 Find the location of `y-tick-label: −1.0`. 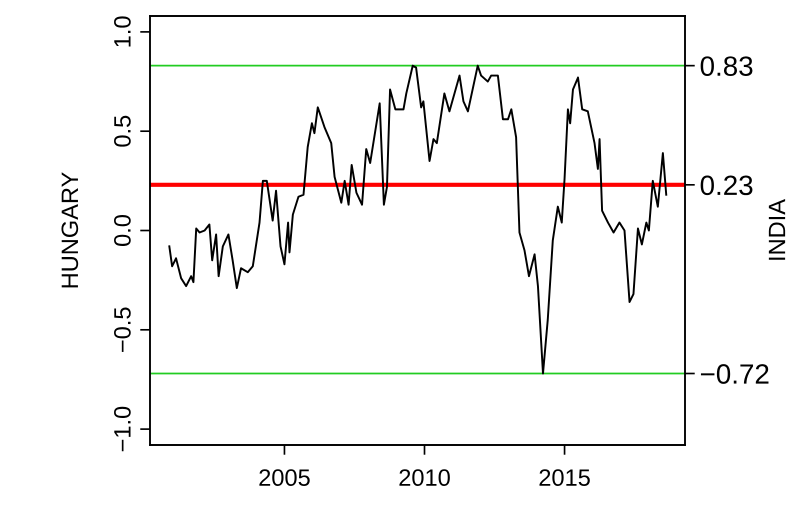

y-tick-label: −1.0 is located at coordinates (122, 429).